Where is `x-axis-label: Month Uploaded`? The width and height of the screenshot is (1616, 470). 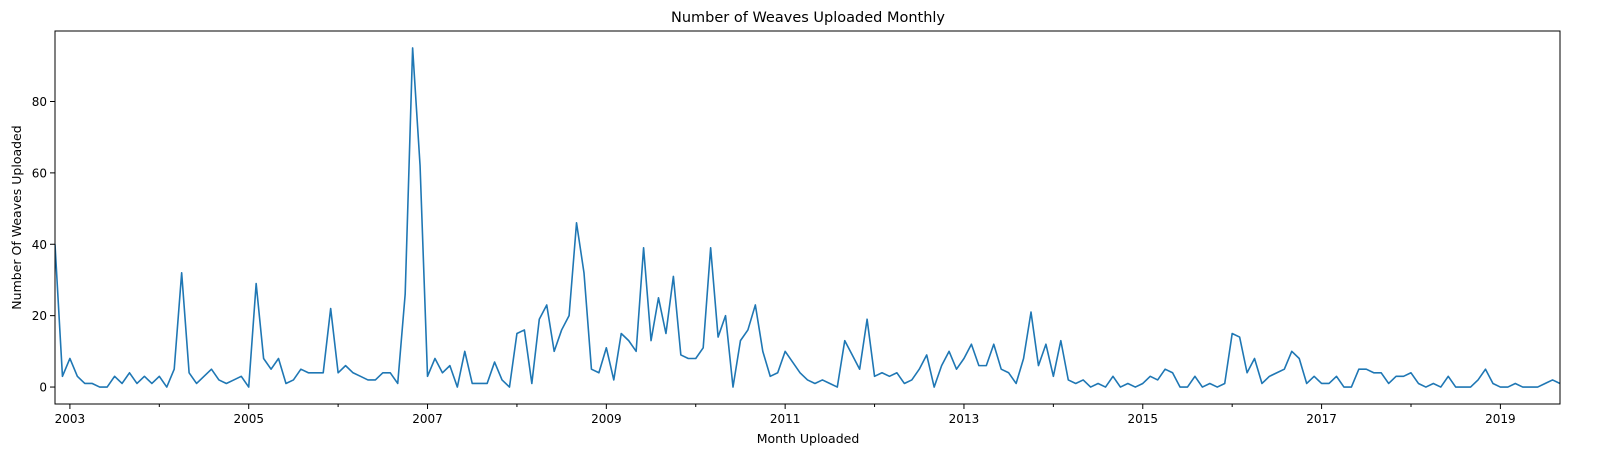 x-axis-label: Month Uploaded is located at coordinates (808, 438).